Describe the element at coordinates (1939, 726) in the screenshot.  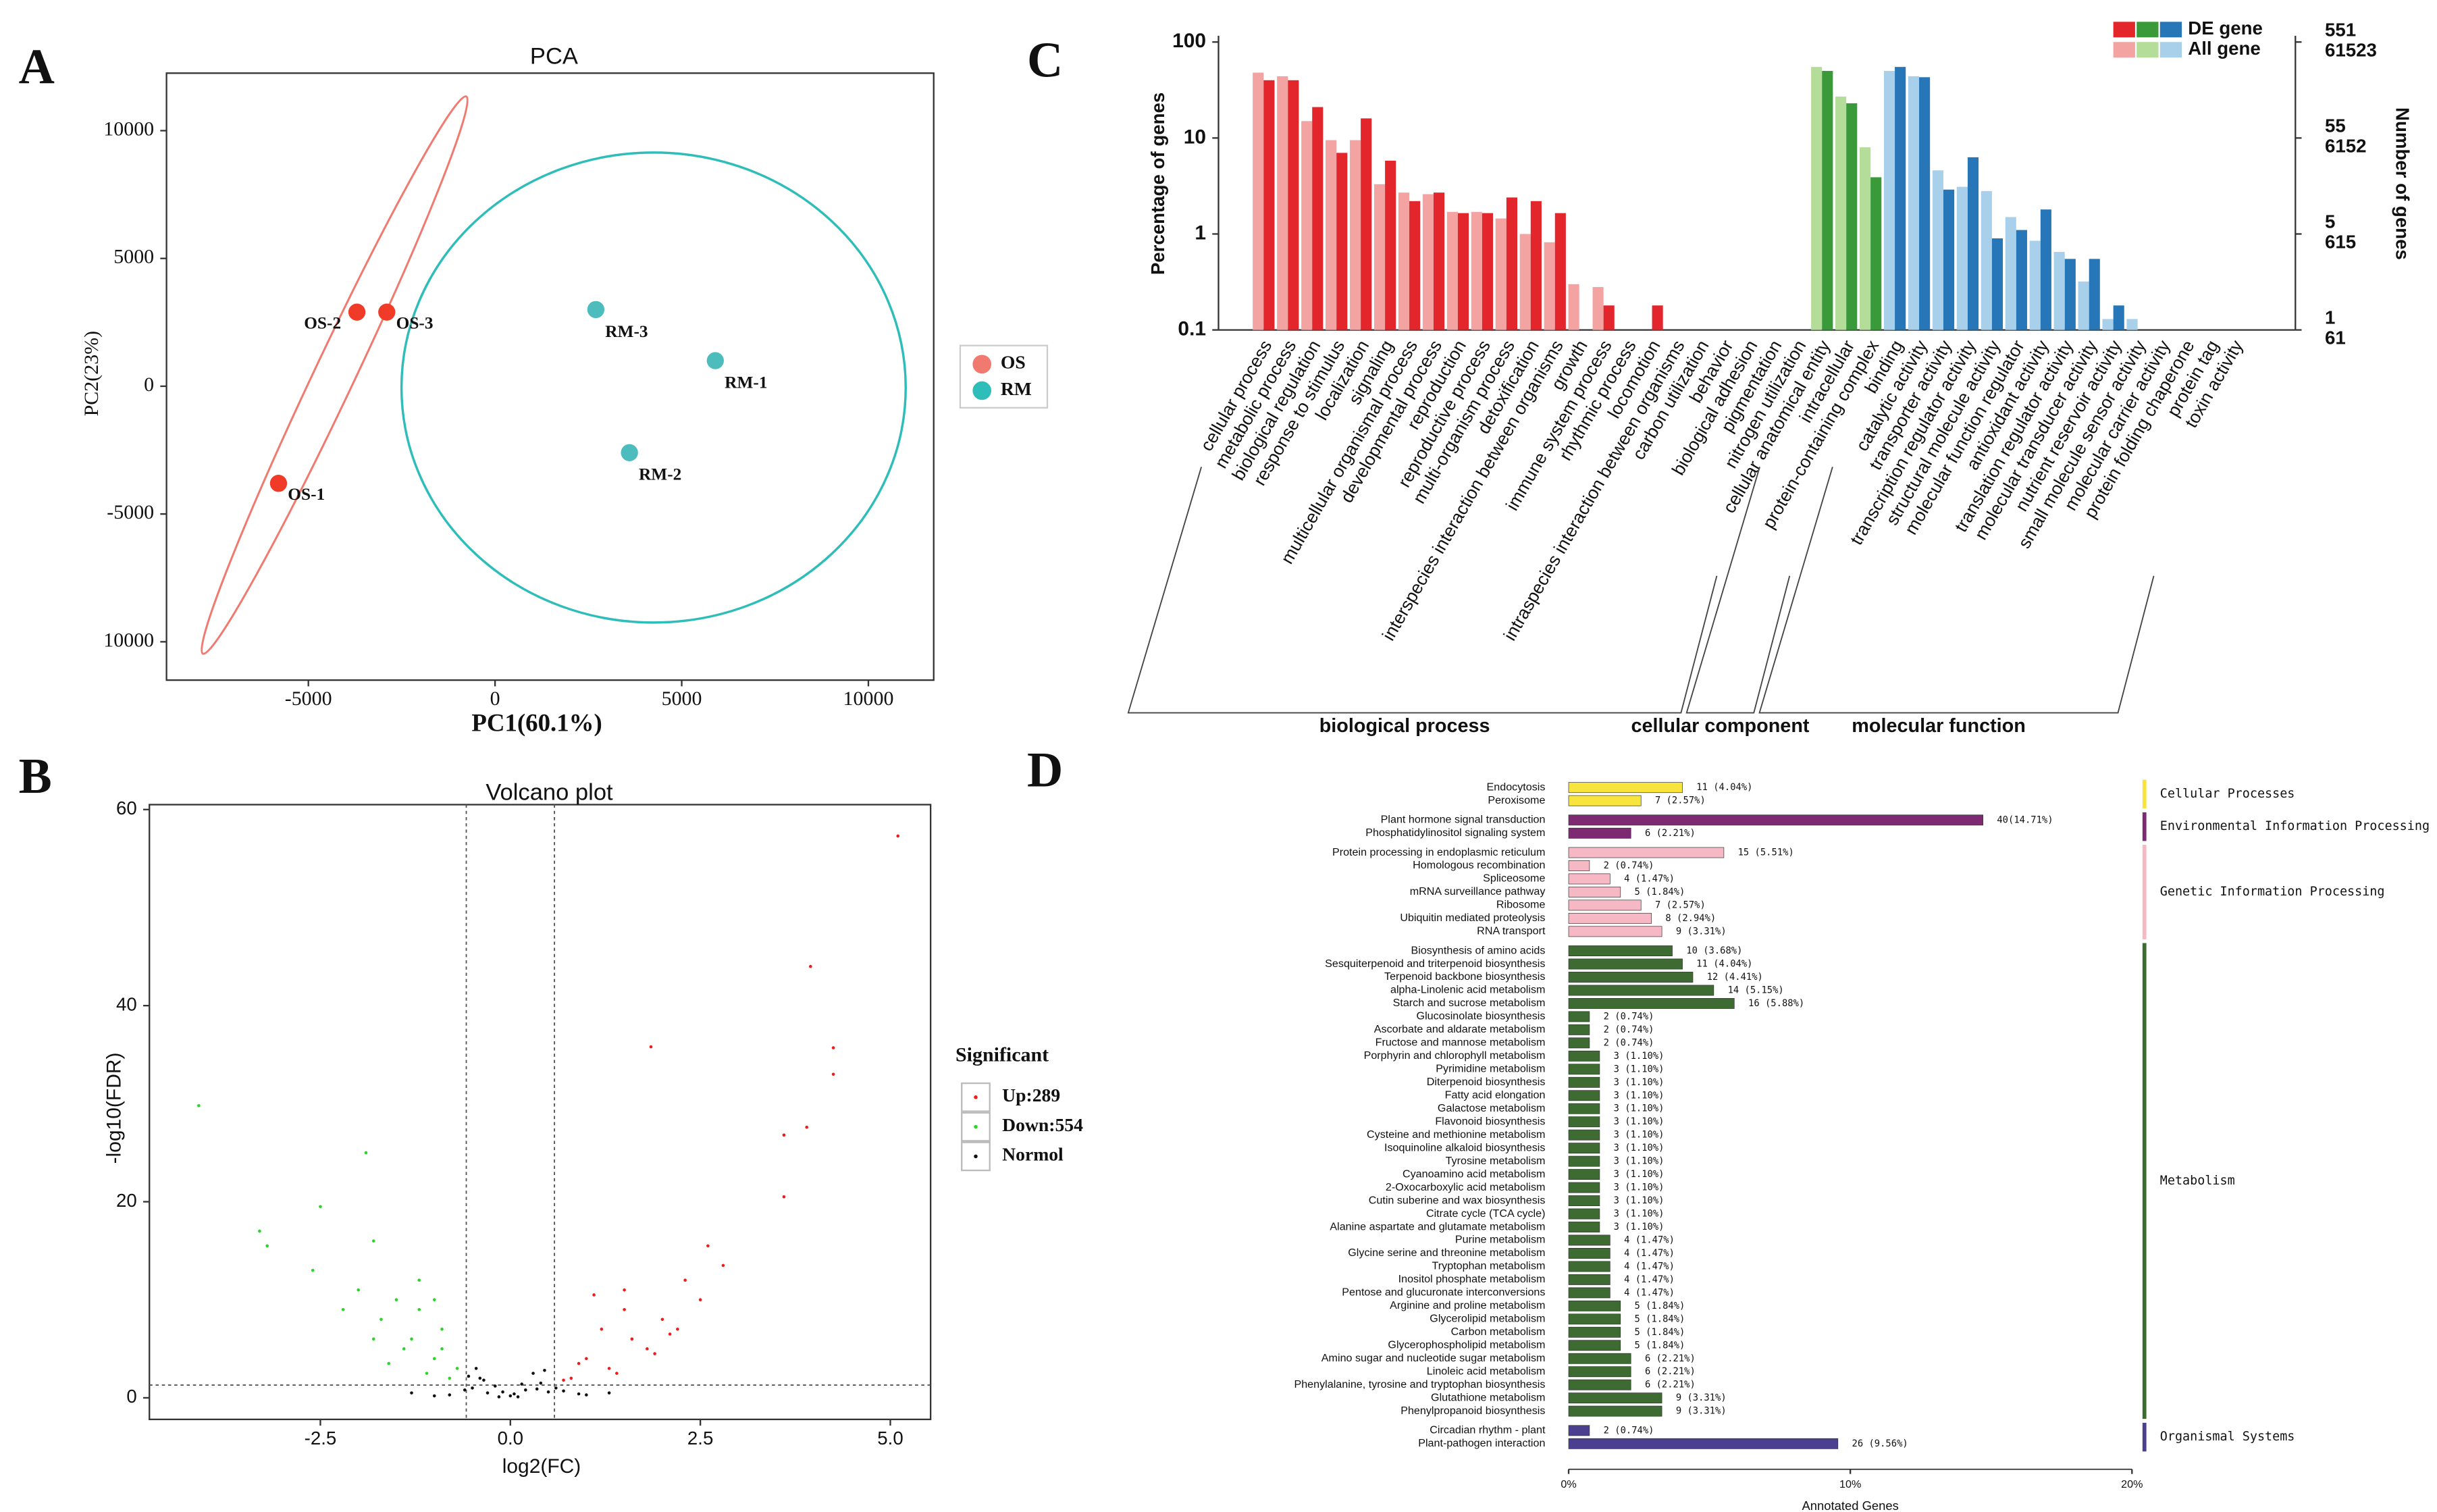
I see `group-label: molecular function` at that location.